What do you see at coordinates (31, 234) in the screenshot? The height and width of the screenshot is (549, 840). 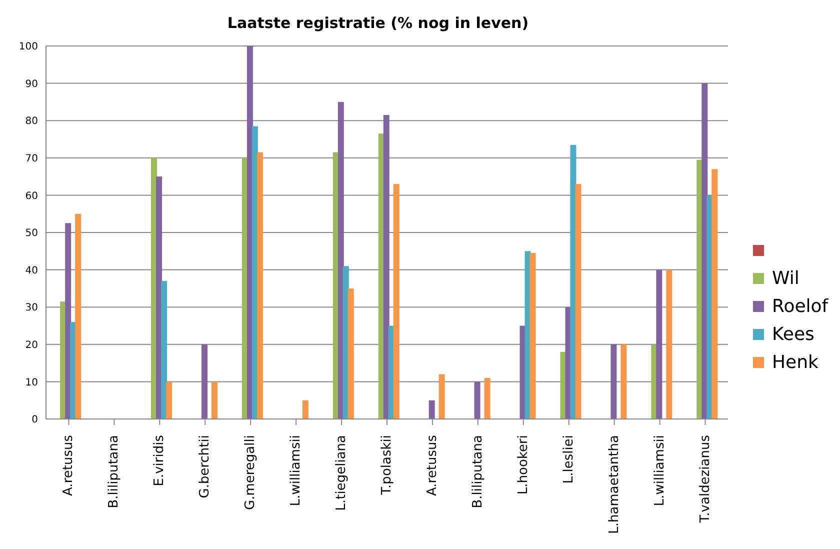 I see `y-tick-label: 50` at bounding box center [31, 234].